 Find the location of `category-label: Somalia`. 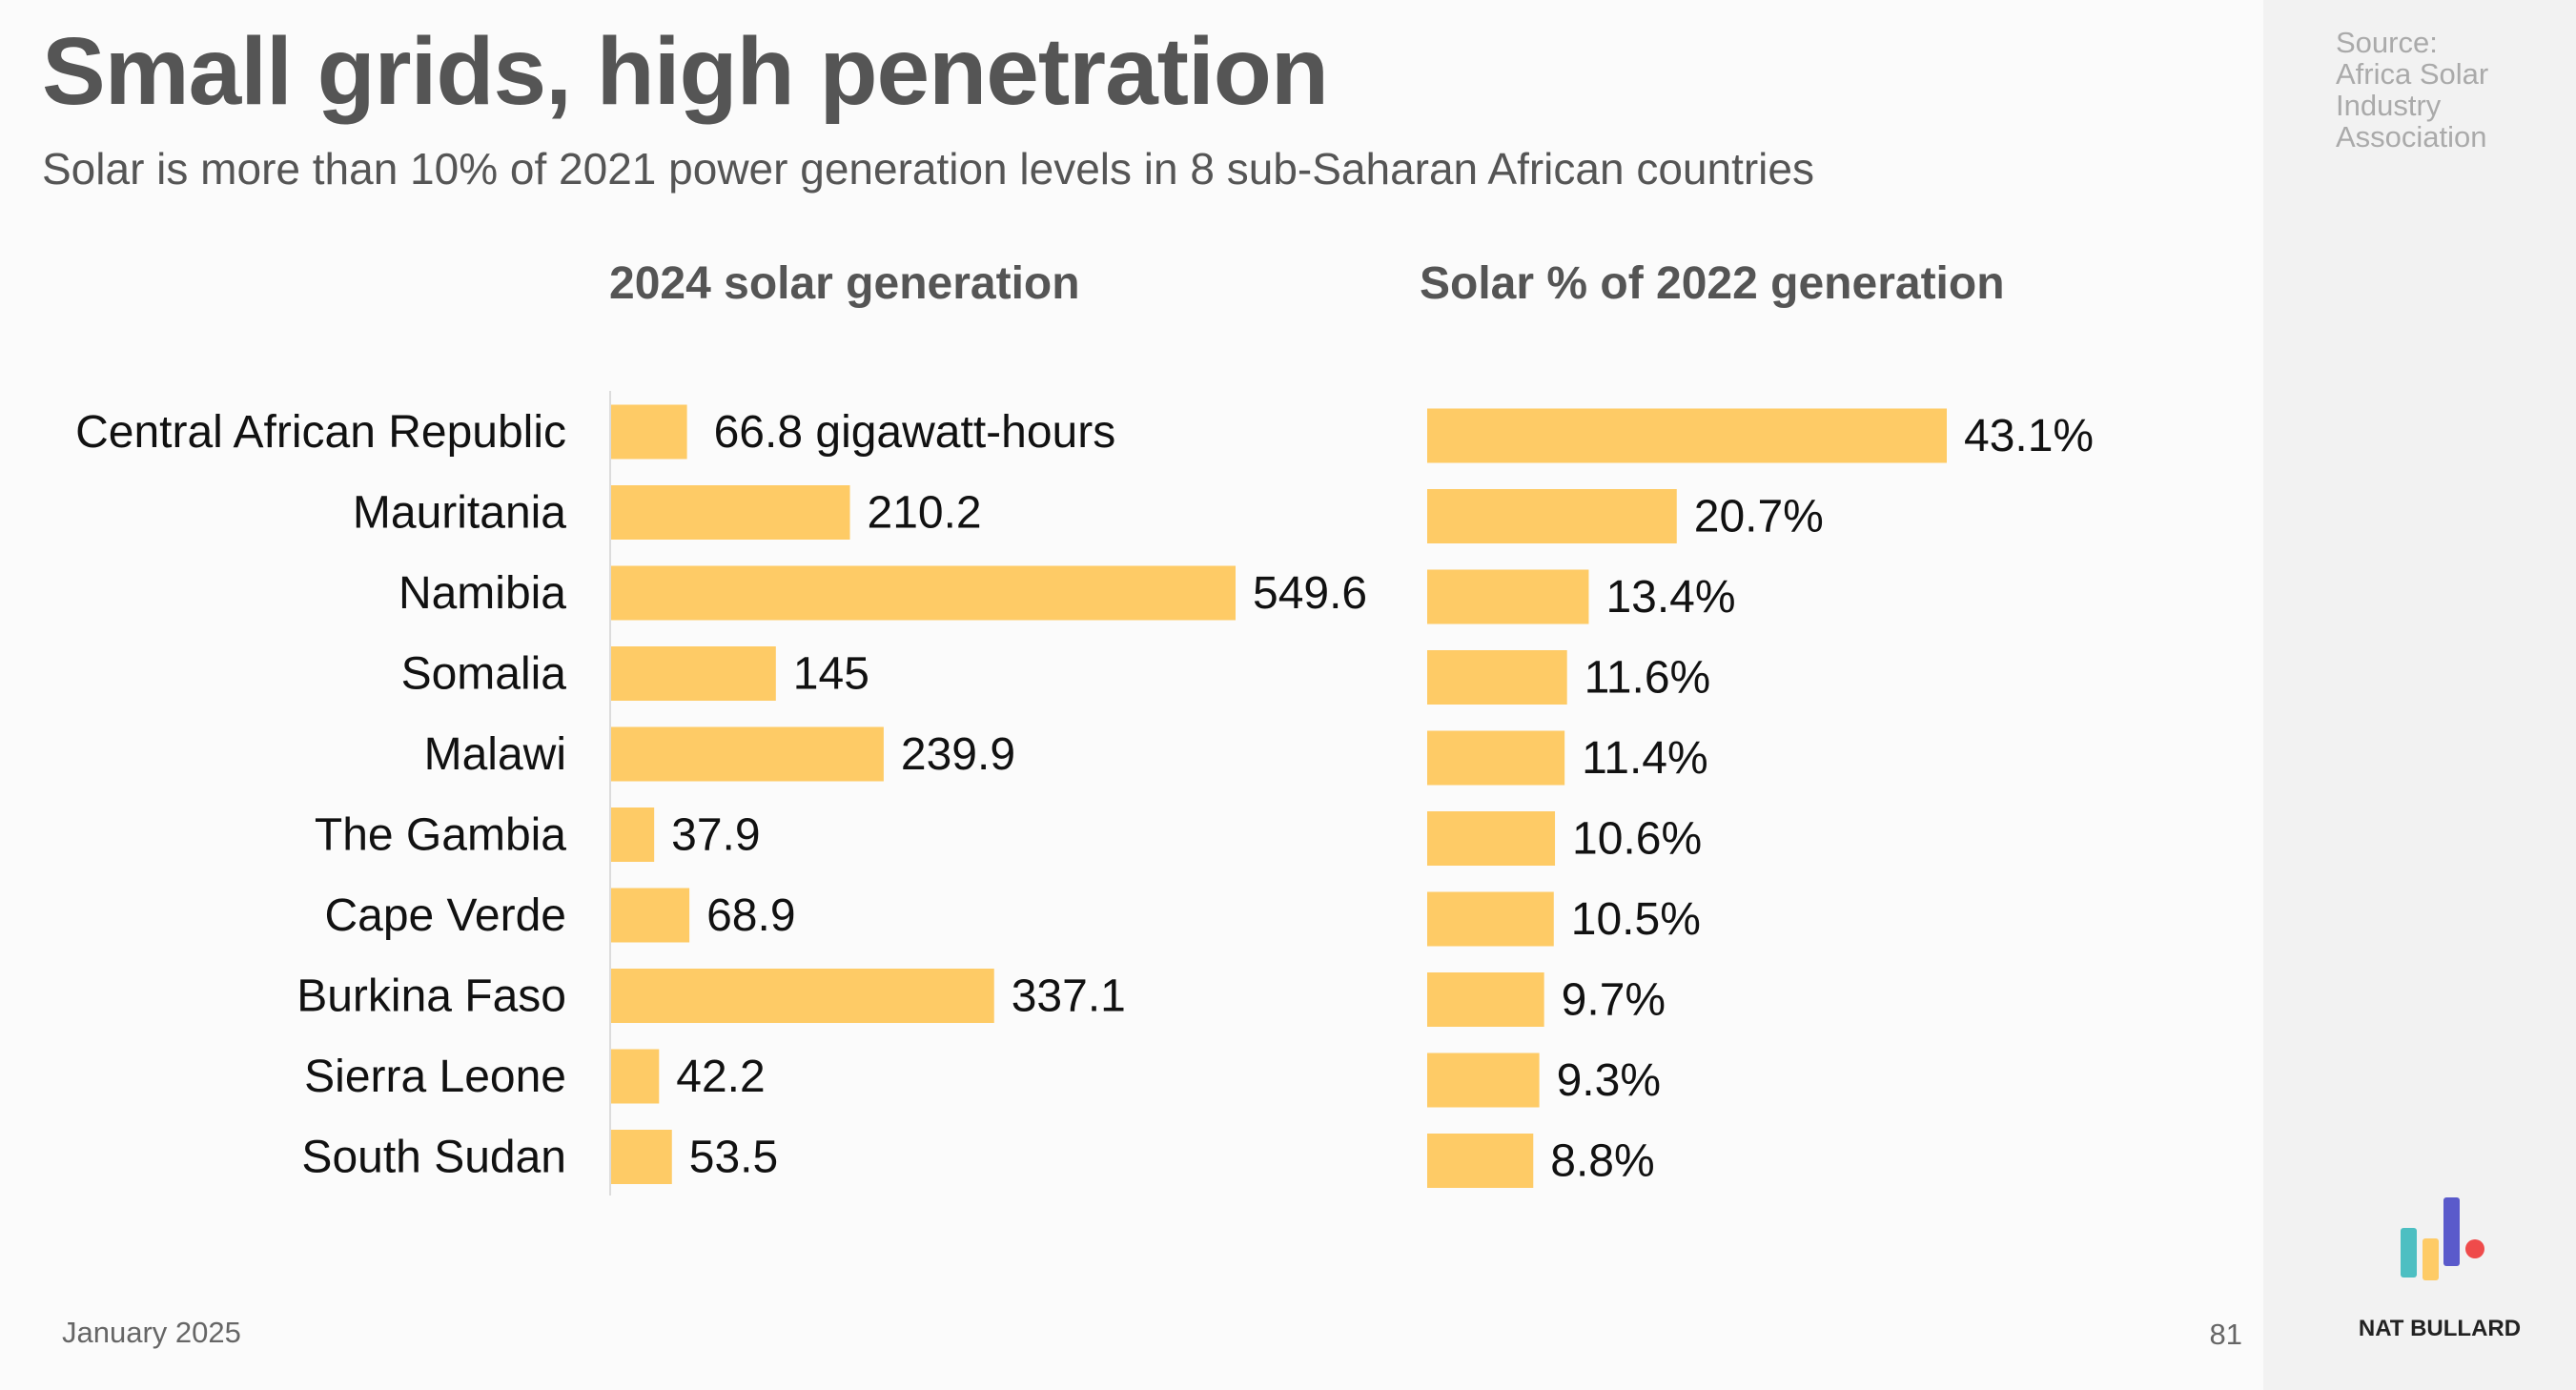

category-label: Somalia is located at coordinates (484, 674).